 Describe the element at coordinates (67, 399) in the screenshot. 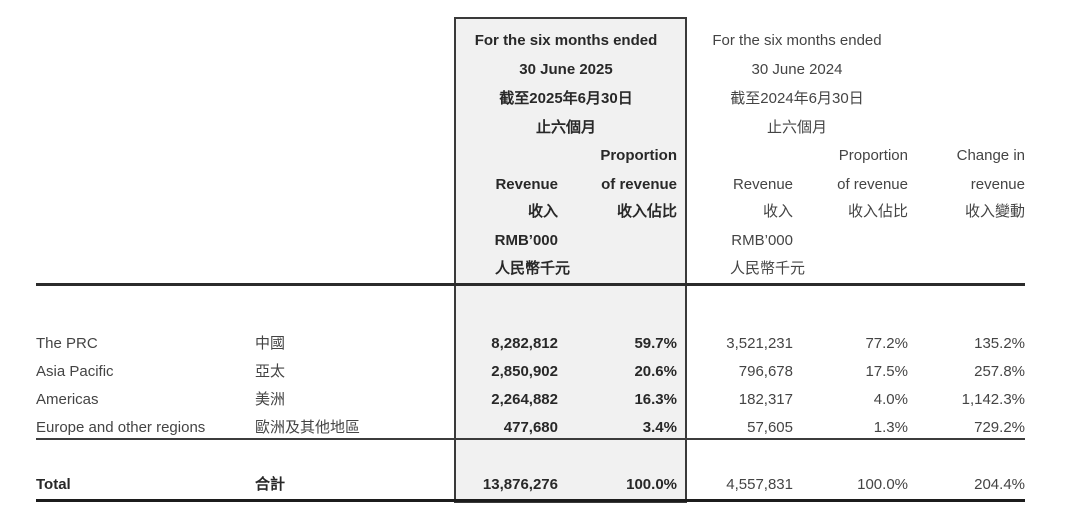

I see `region-name-en: Americas` at that location.